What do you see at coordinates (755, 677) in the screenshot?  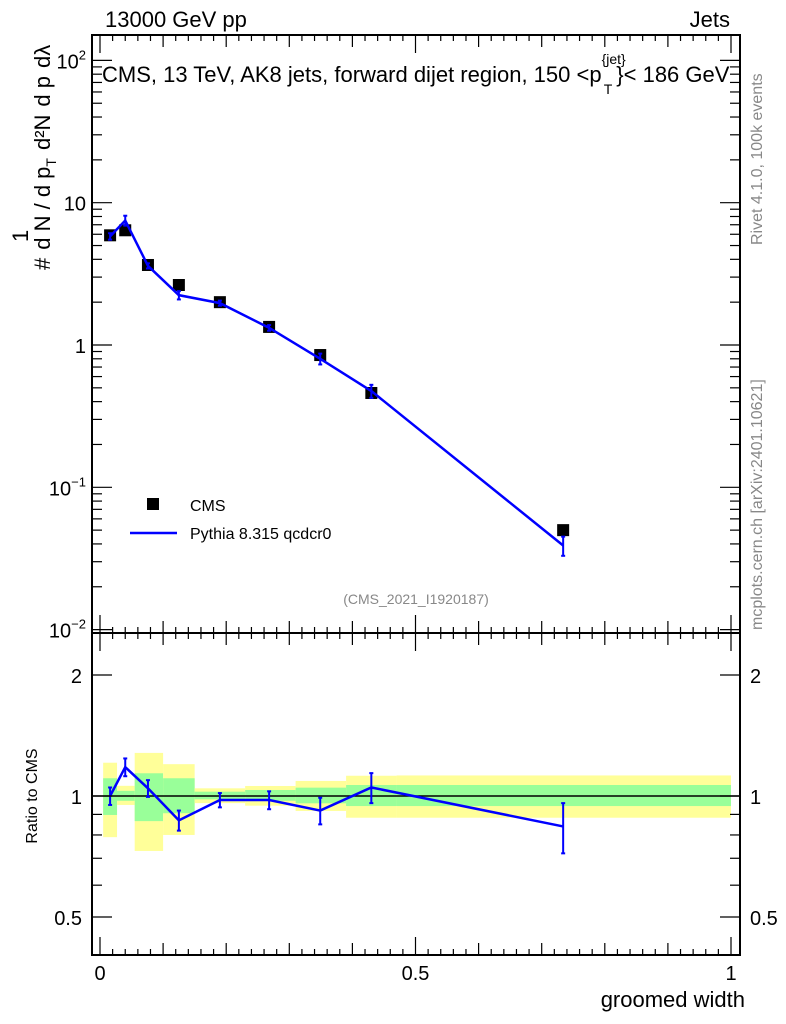 I see `y-tick-label-right: 2` at bounding box center [755, 677].